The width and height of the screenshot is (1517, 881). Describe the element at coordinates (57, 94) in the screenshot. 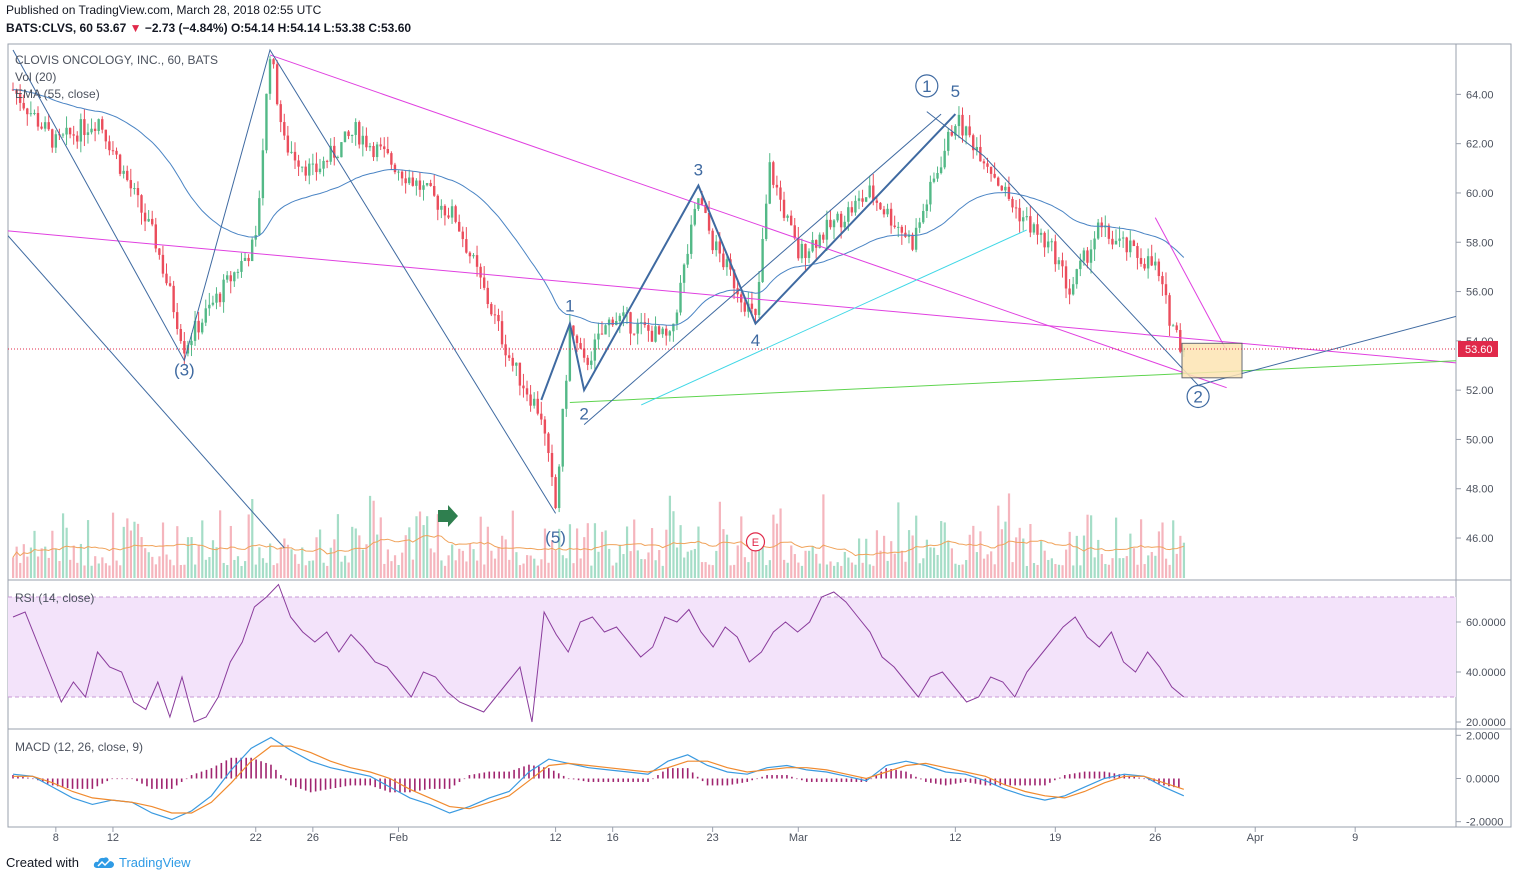

I see `ema-legend: EMA (55, close)` at that location.